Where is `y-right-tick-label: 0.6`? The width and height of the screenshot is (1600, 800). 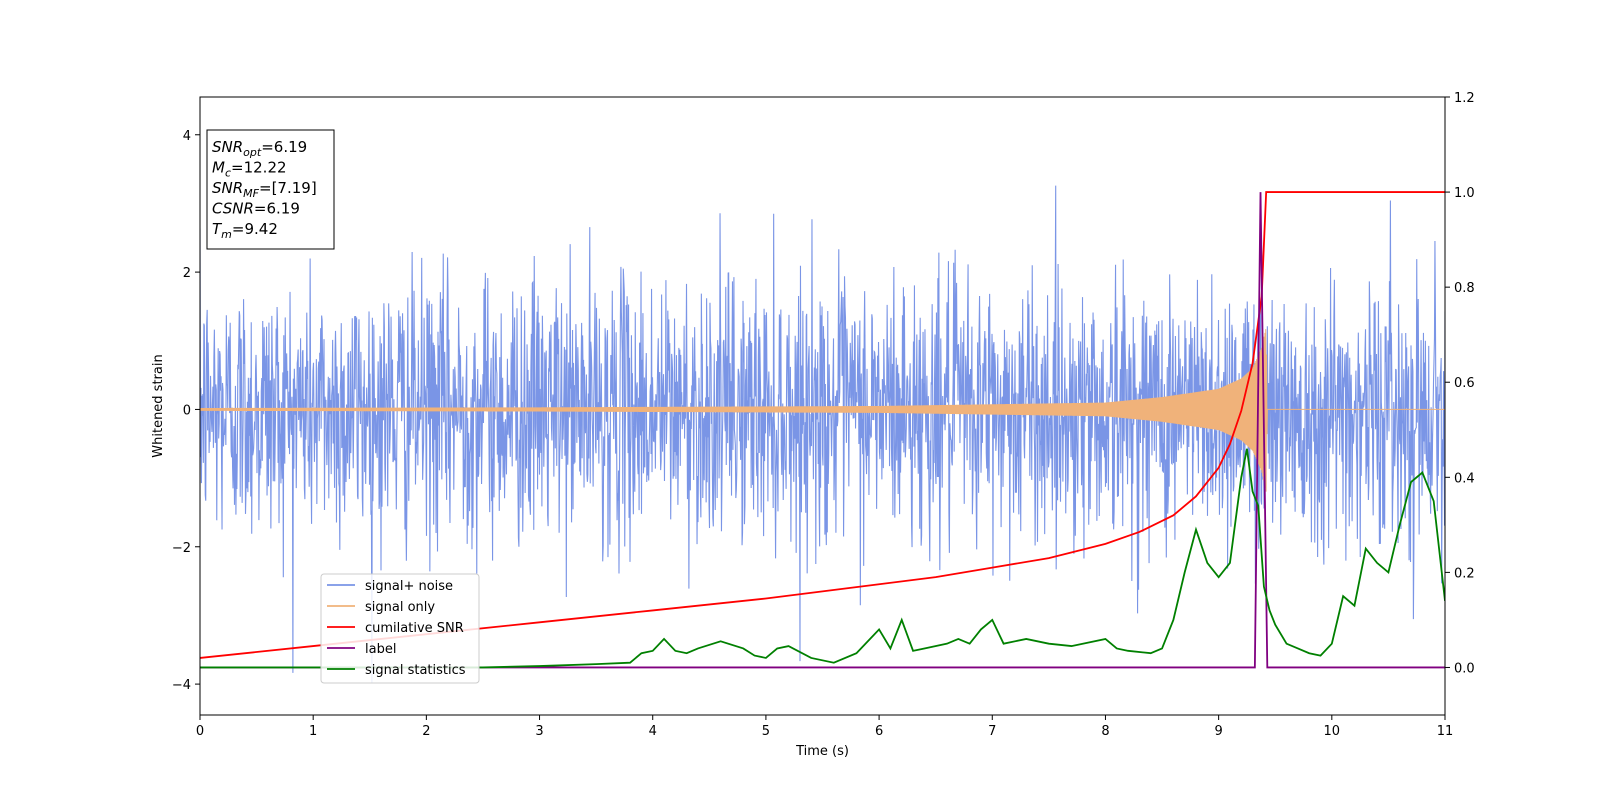 y-right-tick-label: 0.6 is located at coordinates (1464, 383).